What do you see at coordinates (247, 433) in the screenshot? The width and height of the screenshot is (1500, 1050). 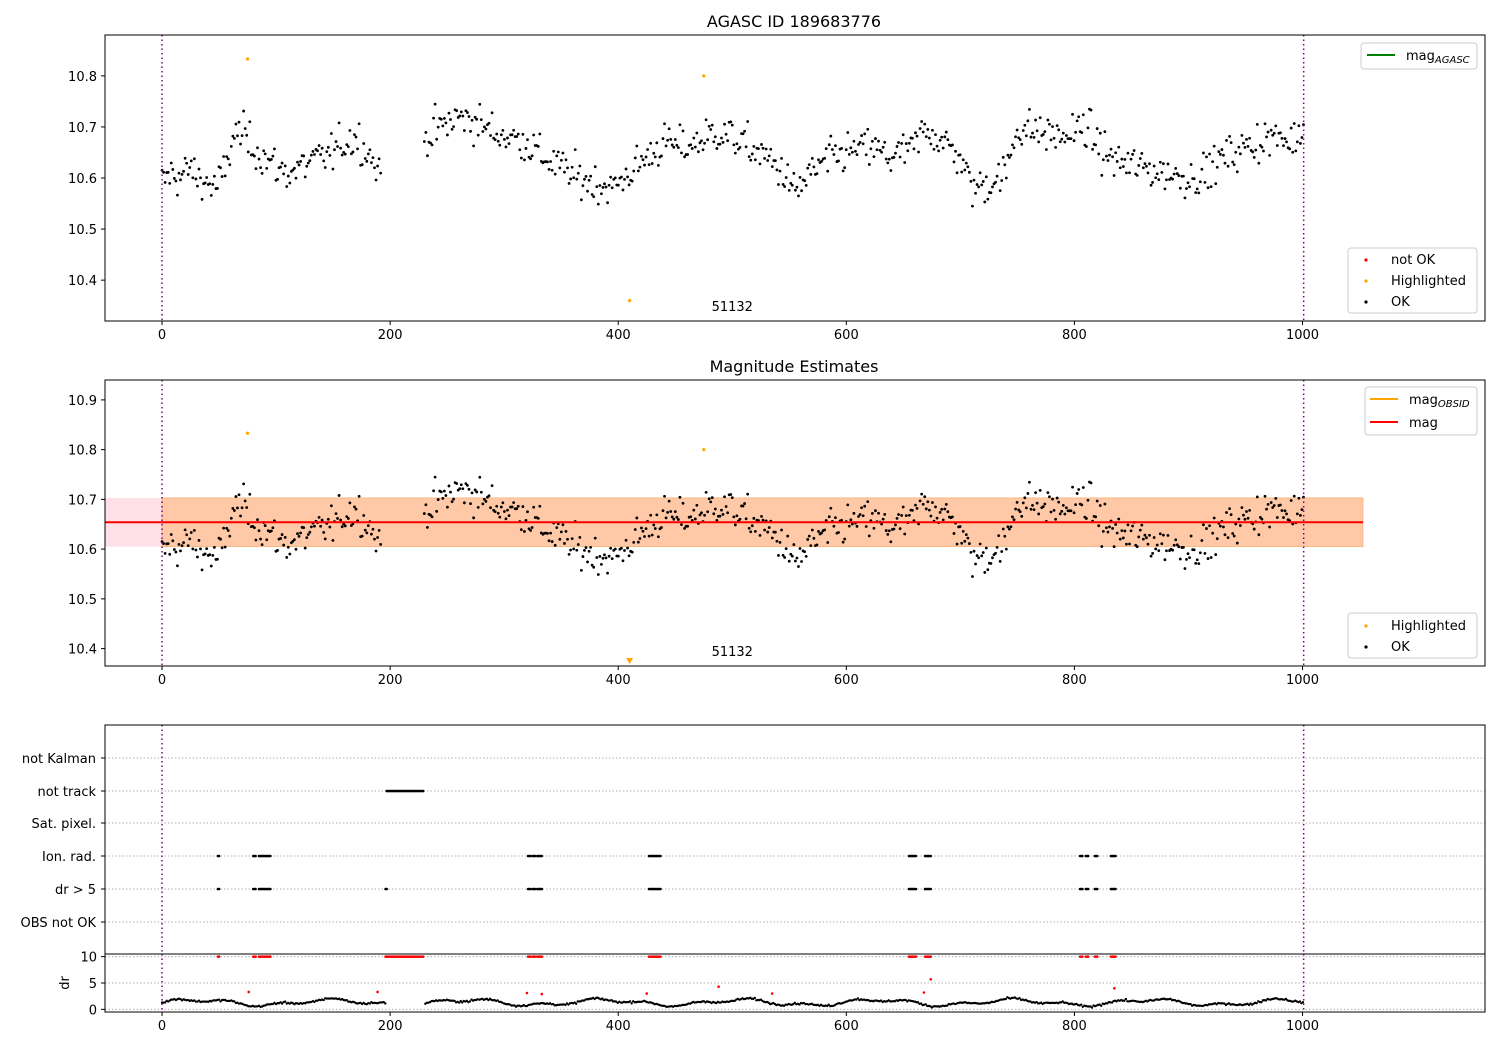 I see `p2-highlighted-point` at bounding box center [247, 433].